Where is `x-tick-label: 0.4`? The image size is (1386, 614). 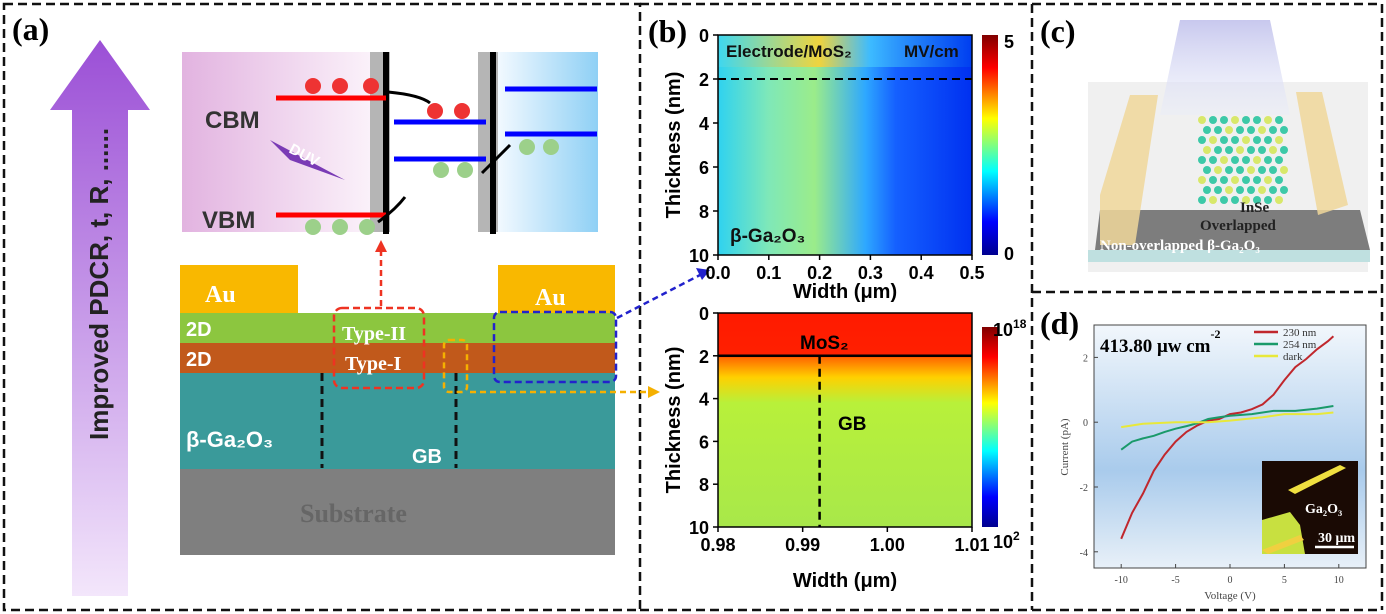
x-tick-label: 0.4 is located at coordinates (921, 273).